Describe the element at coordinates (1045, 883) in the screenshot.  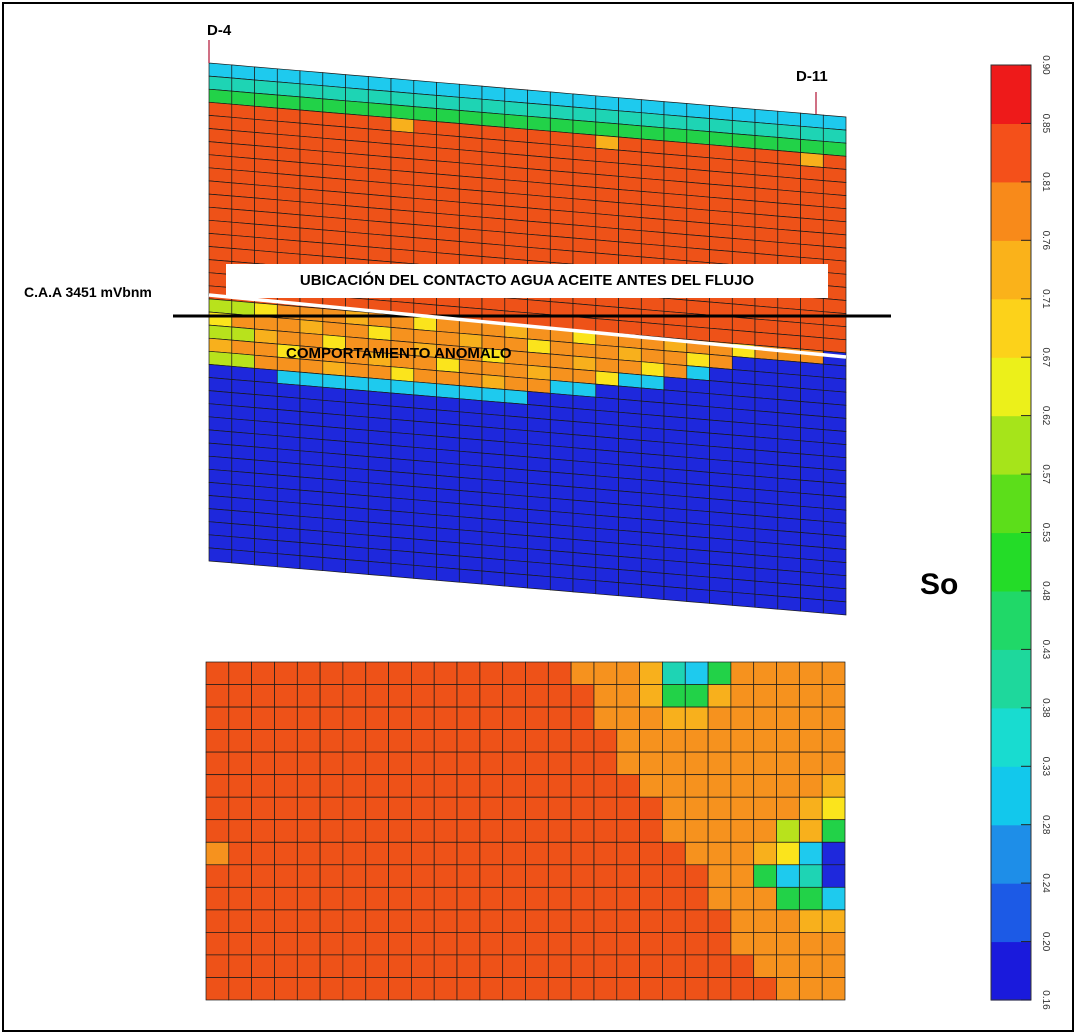
I see `colorbar-tick-label: 0.24` at that location.